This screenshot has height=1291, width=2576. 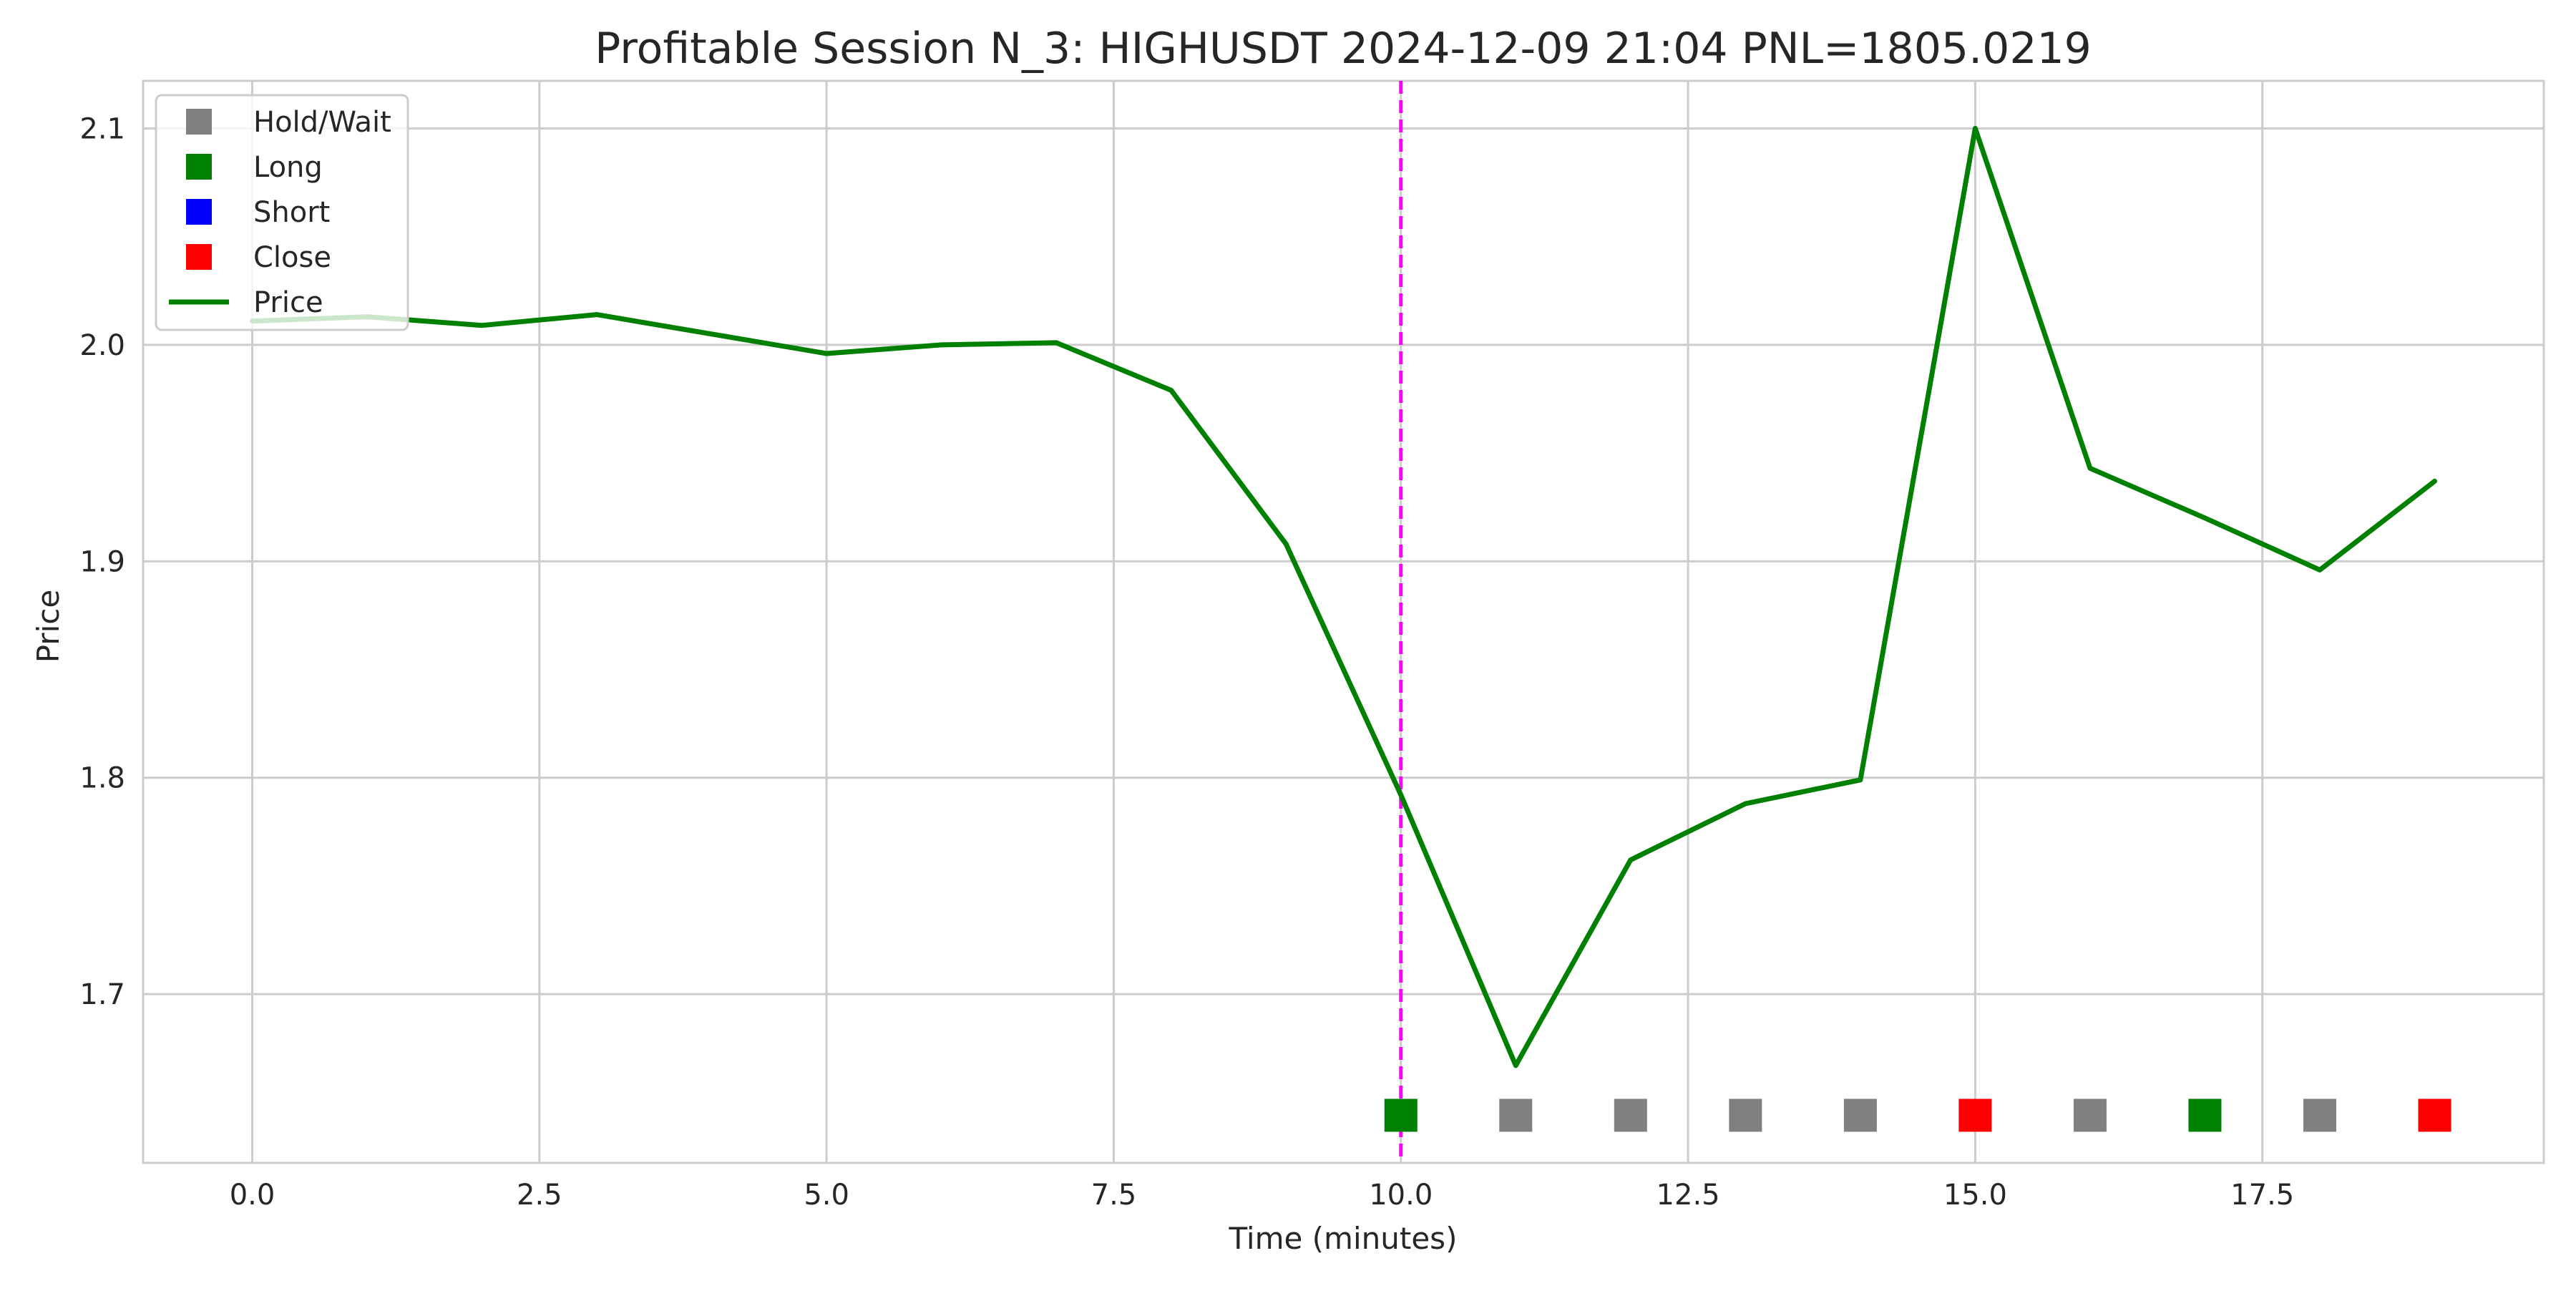 I want to click on action-markers, so click(x=1917, y=1115).